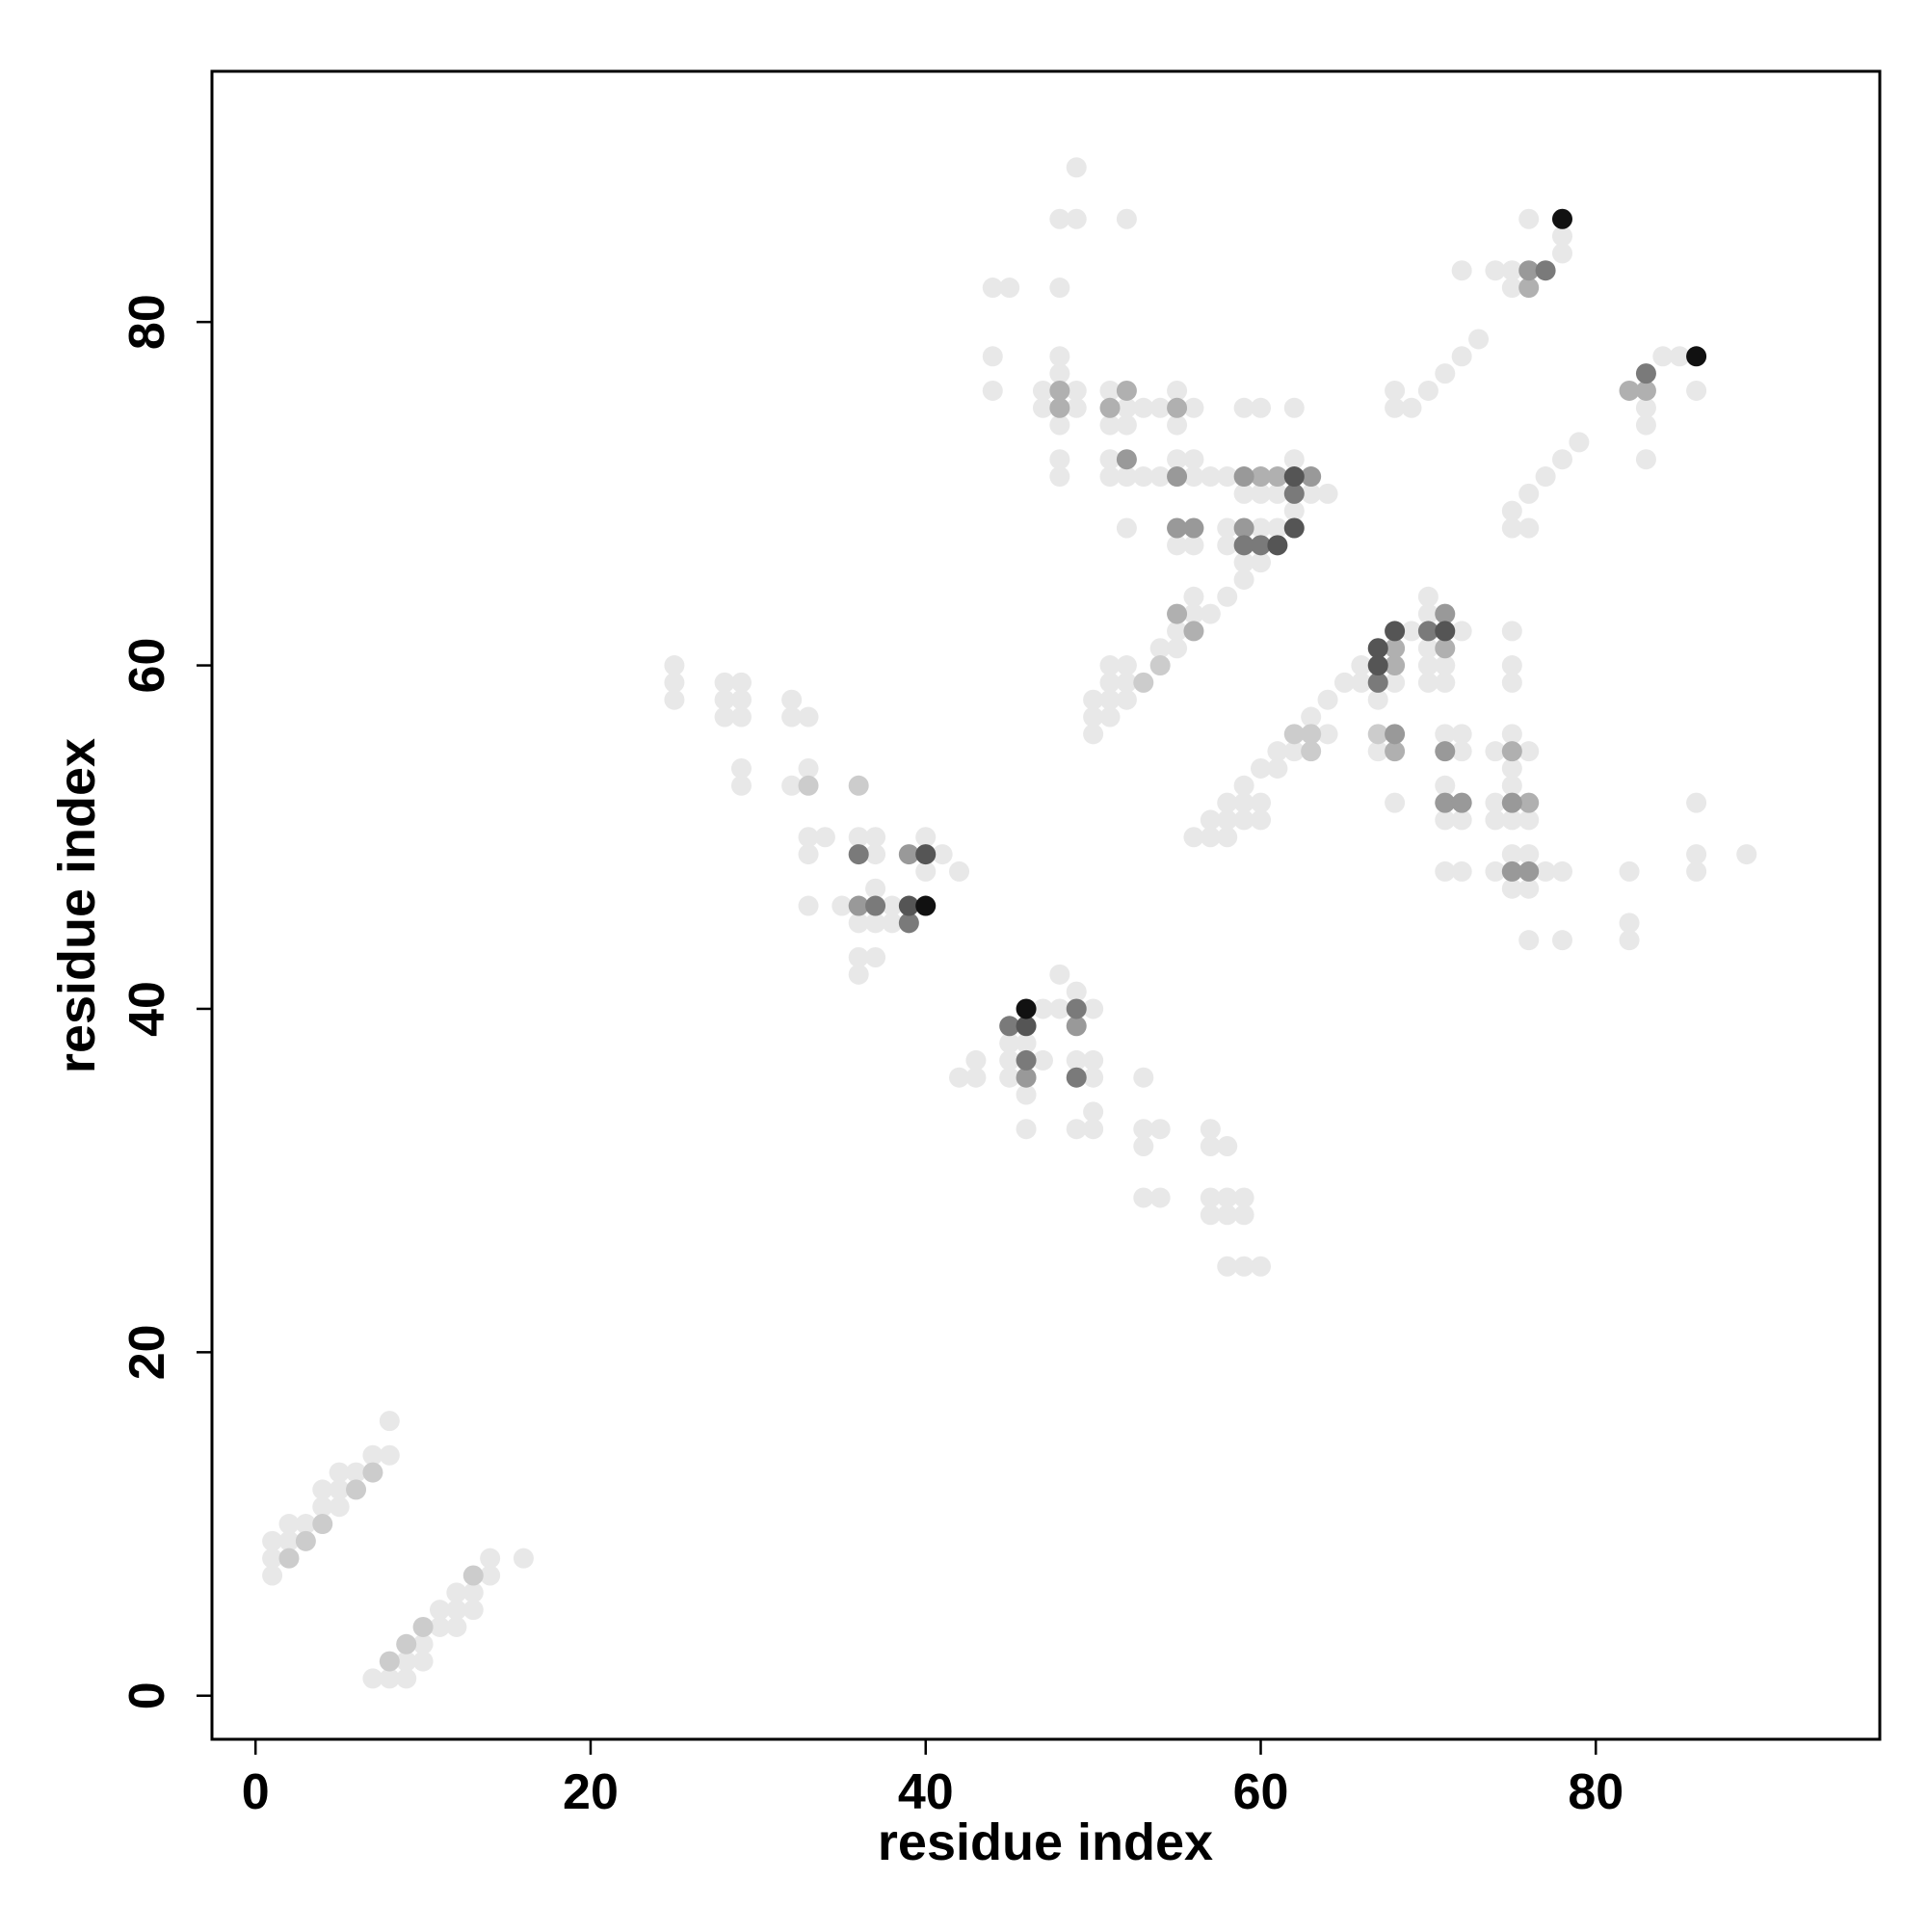 The image size is (1927, 1932). Describe the element at coordinates (147, 1695) in the screenshot. I see `y-tick-label: 0` at that location.